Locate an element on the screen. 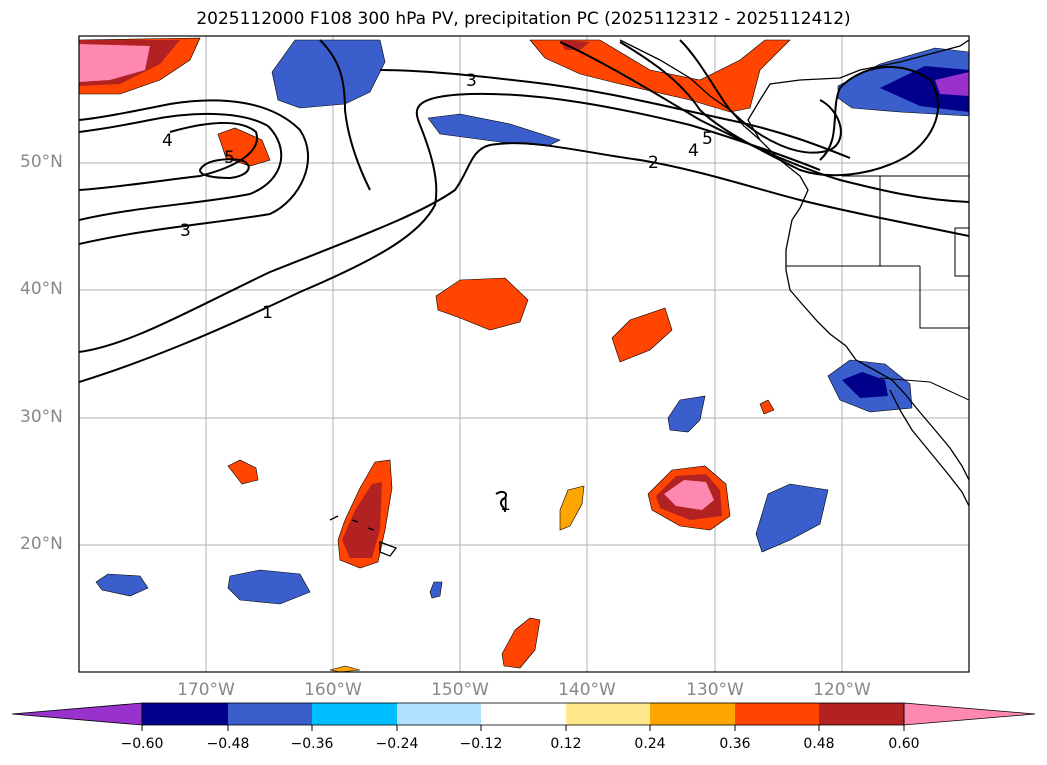  pv-contour-small is located at coordinates (501, 501).